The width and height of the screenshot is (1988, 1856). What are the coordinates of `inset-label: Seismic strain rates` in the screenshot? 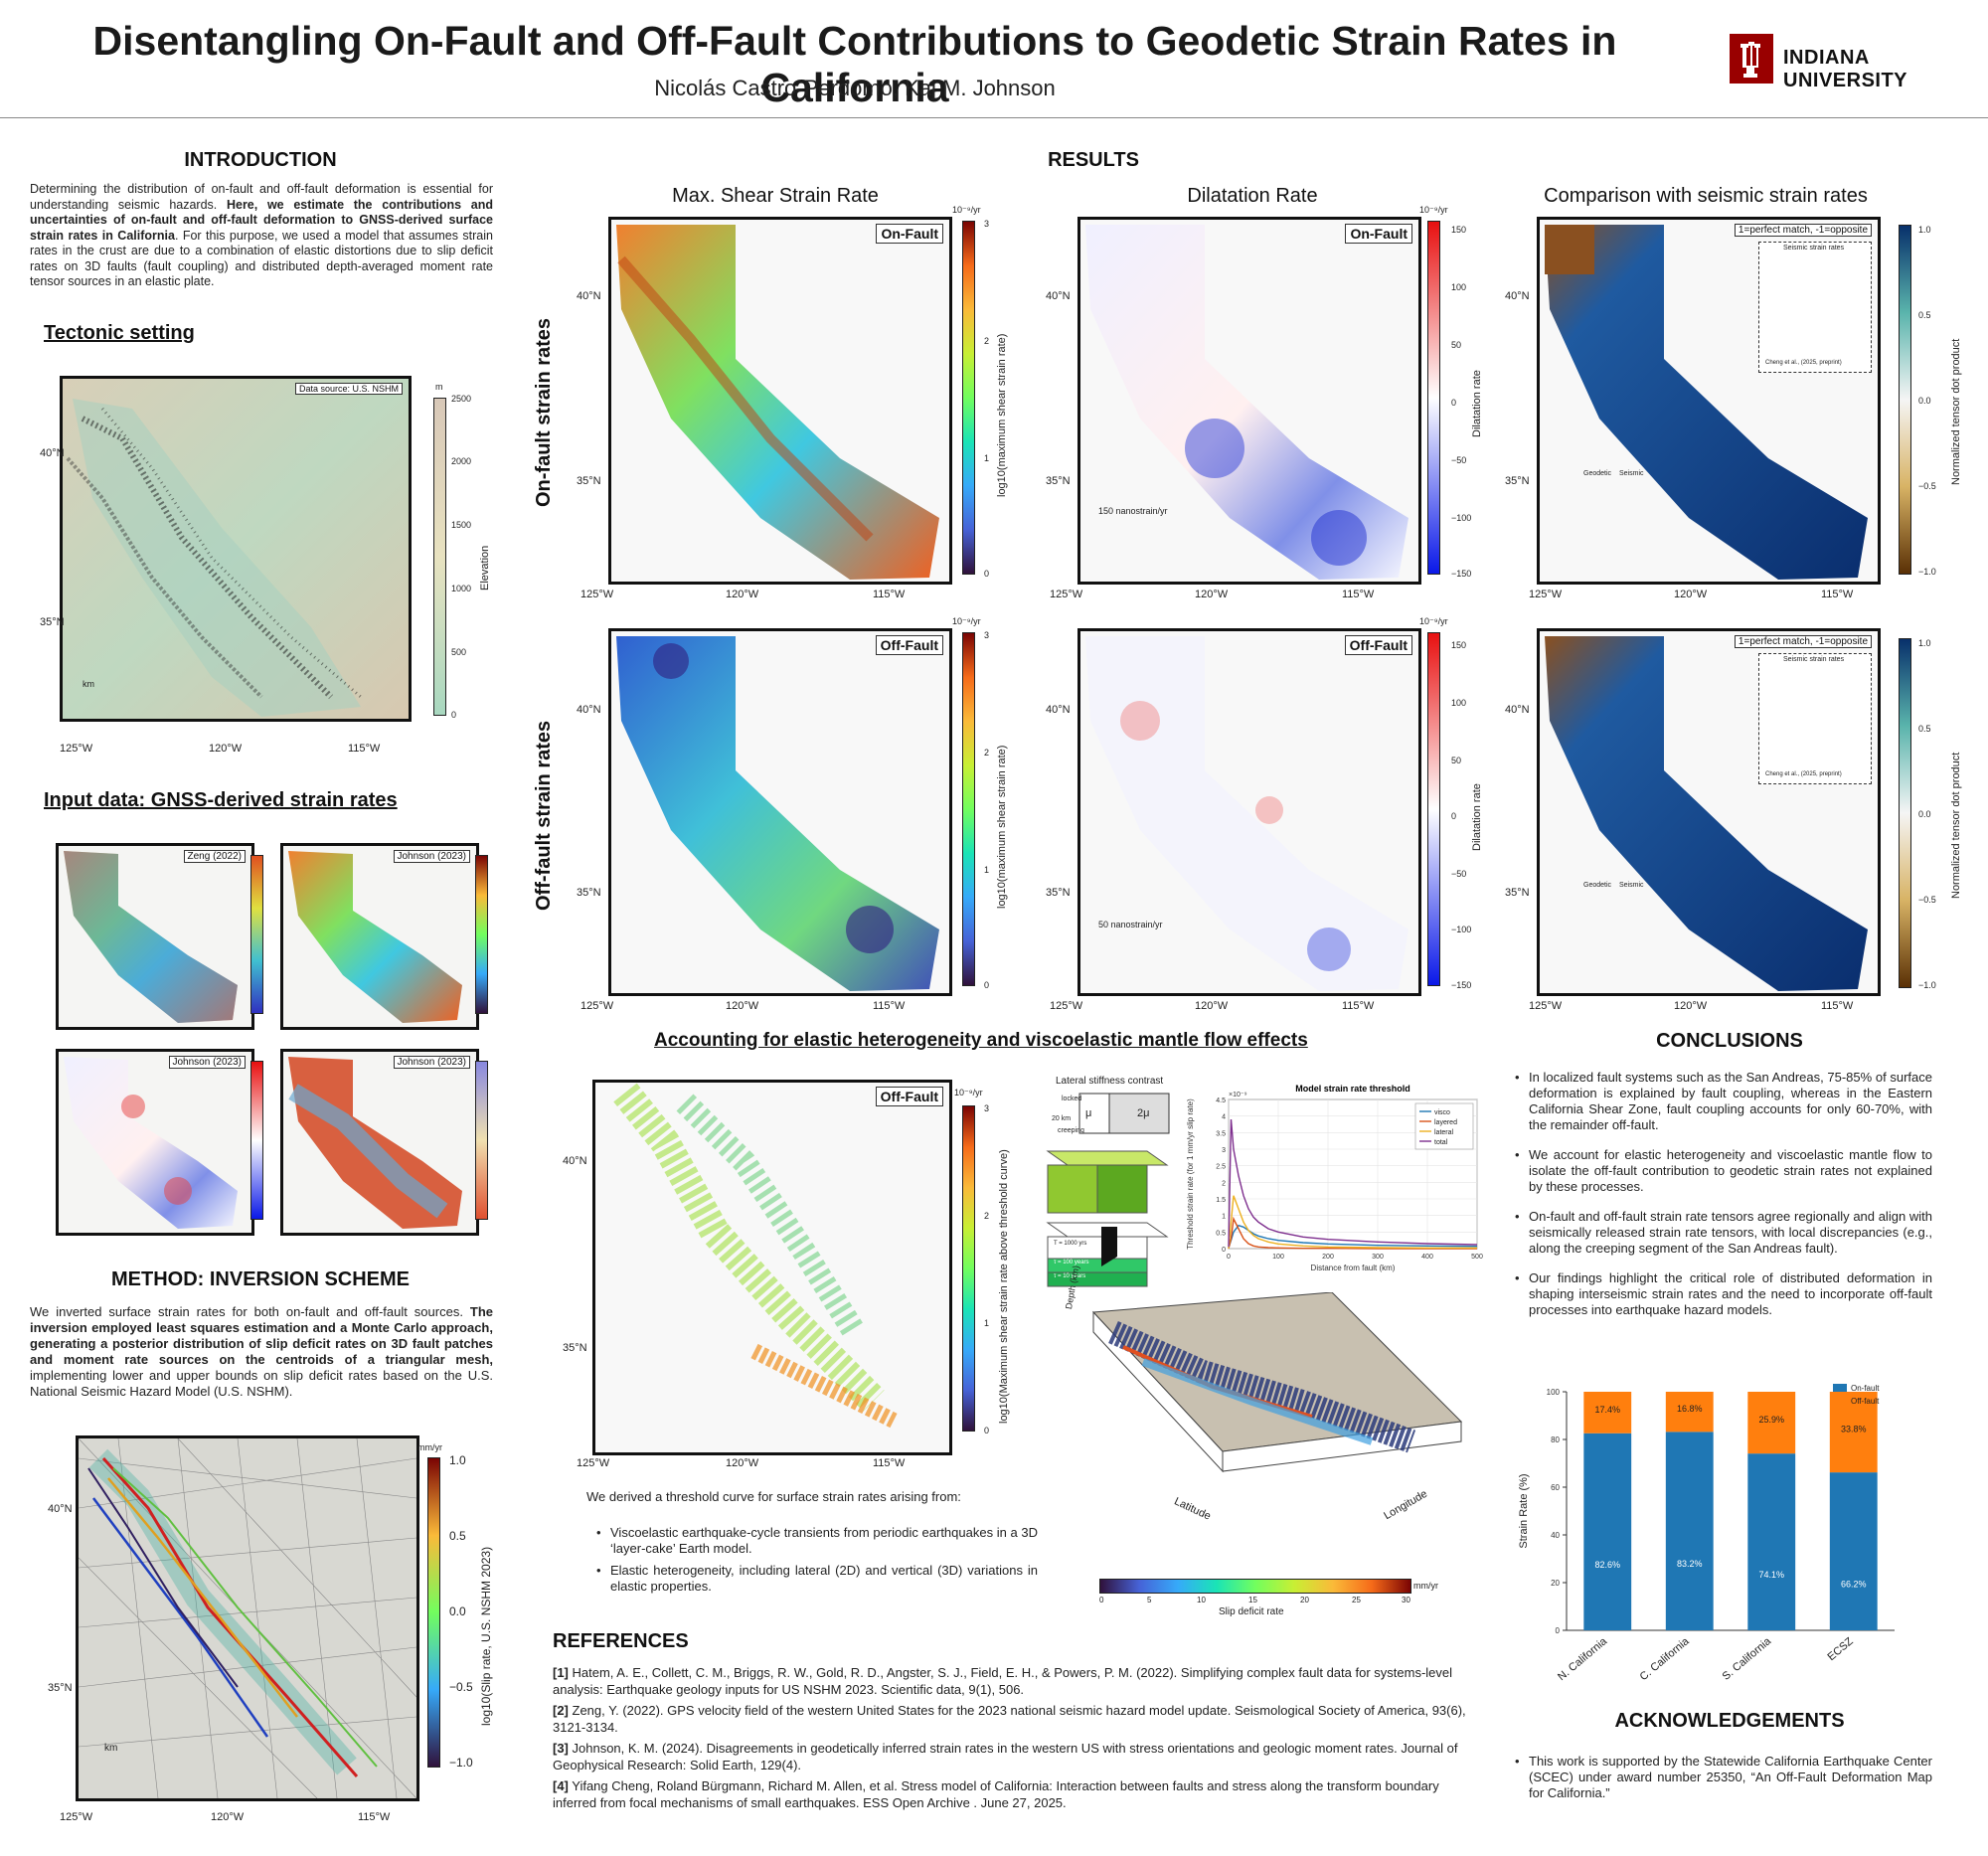 It's located at (1814, 248).